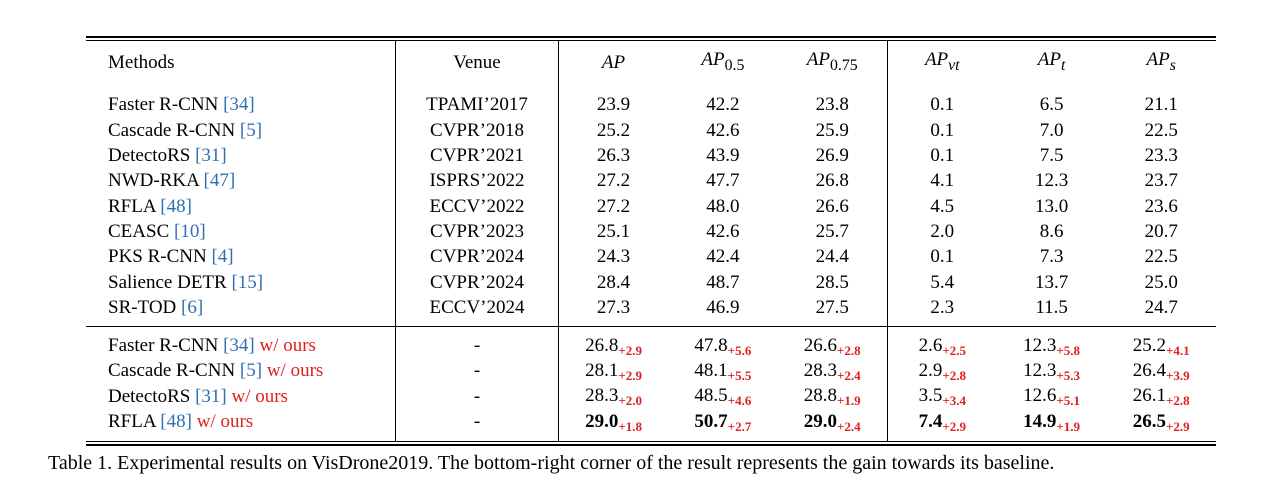  Describe the element at coordinates (651, 327) in the screenshot. I see `section-separator` at that location.